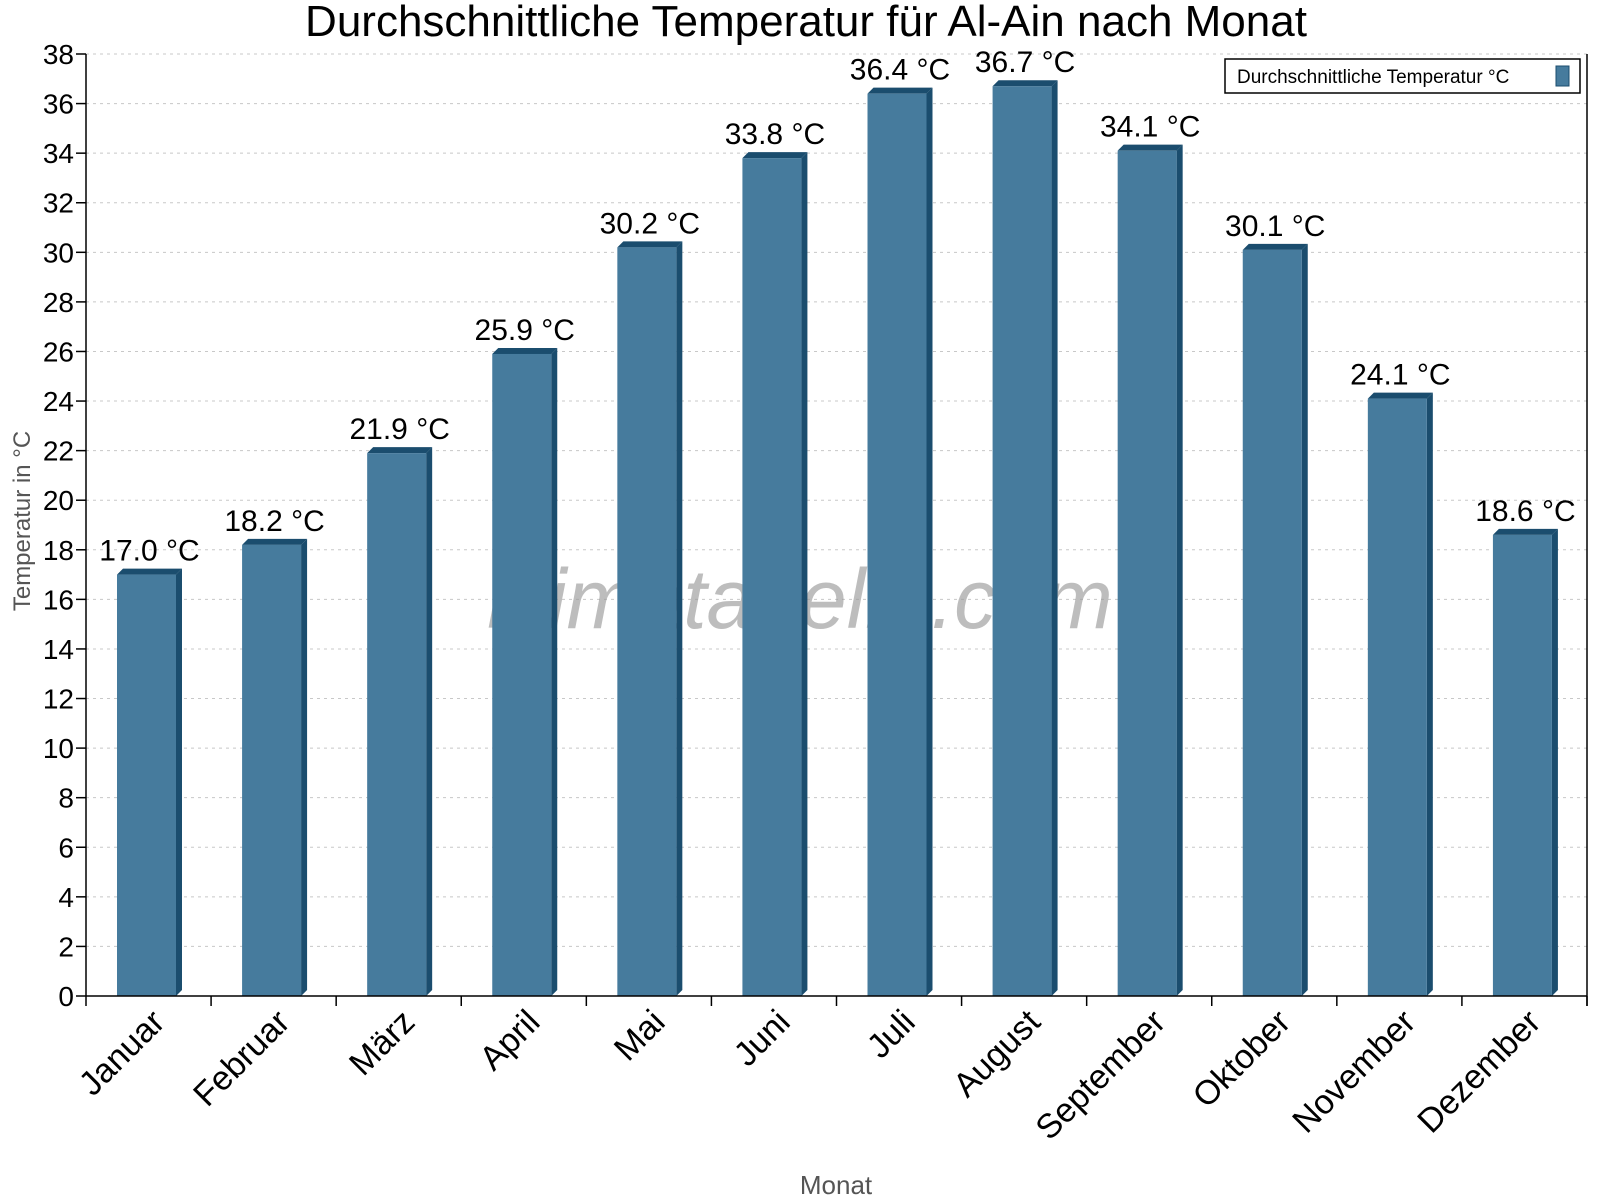 This screenshot has height=1200, width=1600. I want to click on x-tick-label: September, so click(1100, 1075).